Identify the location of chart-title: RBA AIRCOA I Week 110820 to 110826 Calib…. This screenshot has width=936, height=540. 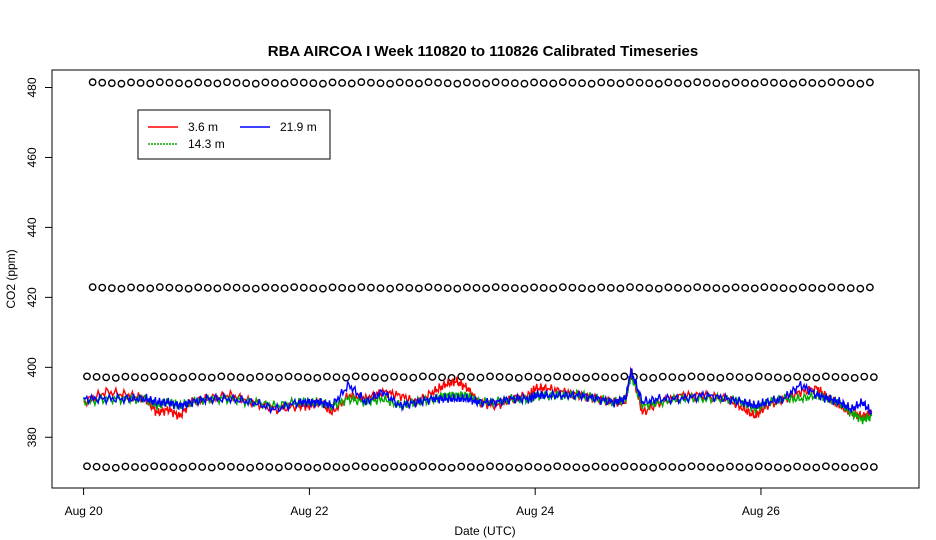
(483, 51).